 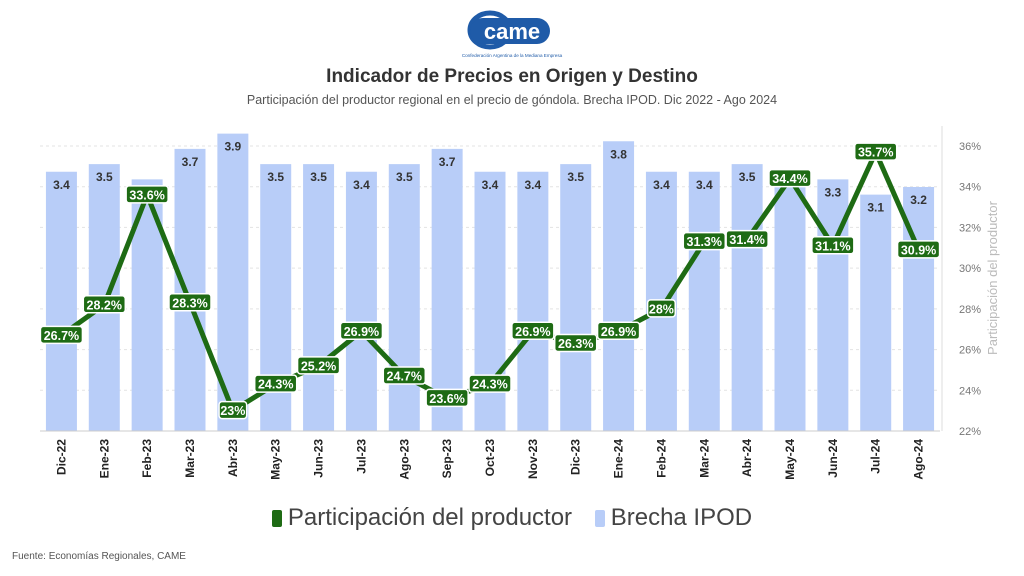 I want to click on point-value-label: 23%, so click(x=232, y=411).